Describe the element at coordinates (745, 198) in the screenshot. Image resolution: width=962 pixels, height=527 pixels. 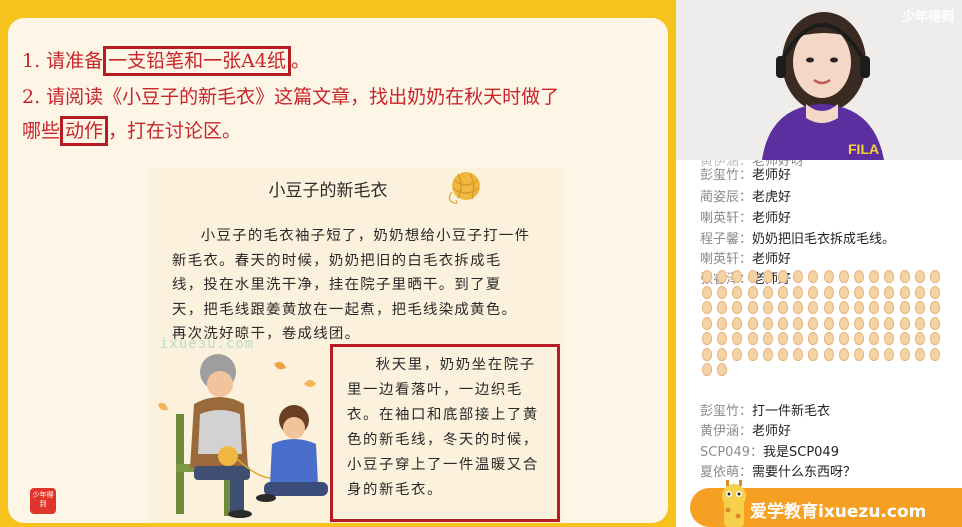
I see `chat-message: 蔺姿辰：老虎好` at that location.